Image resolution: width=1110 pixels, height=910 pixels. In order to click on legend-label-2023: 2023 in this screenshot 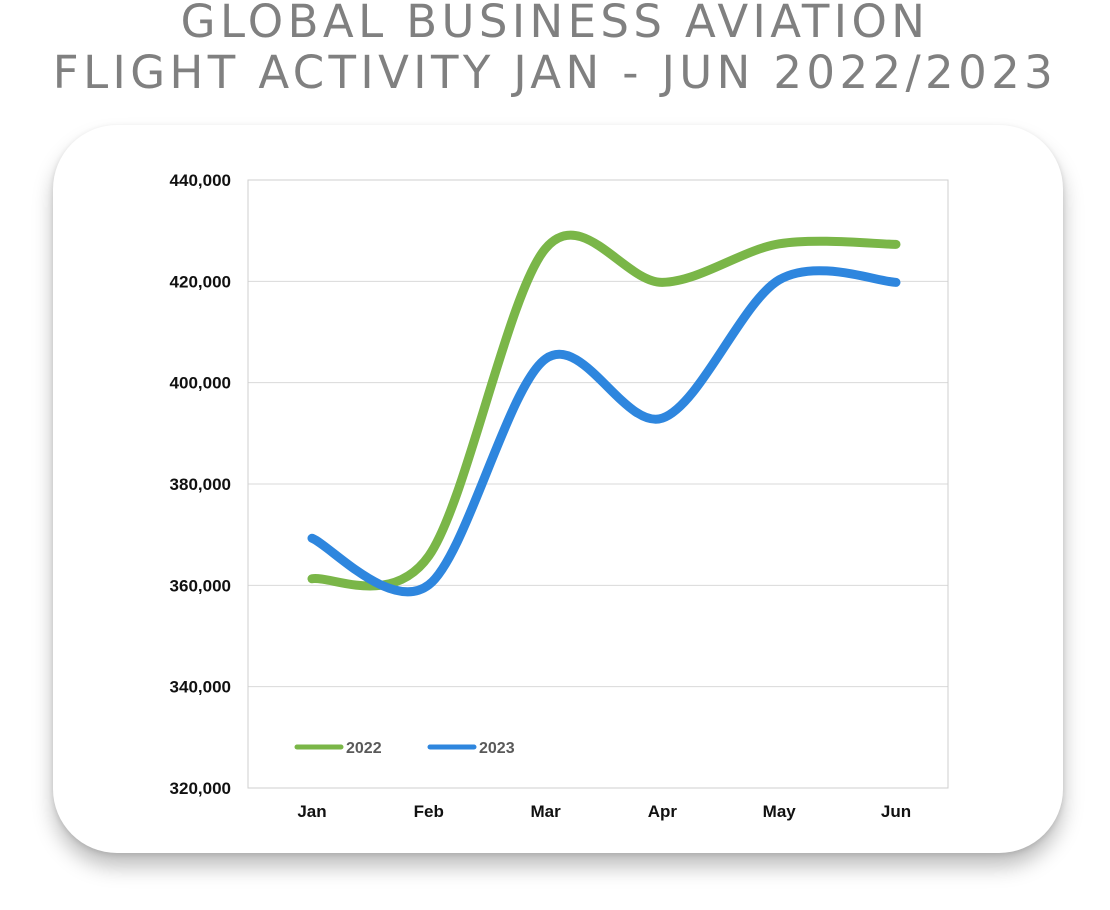, I will do `click(497, 748)`.